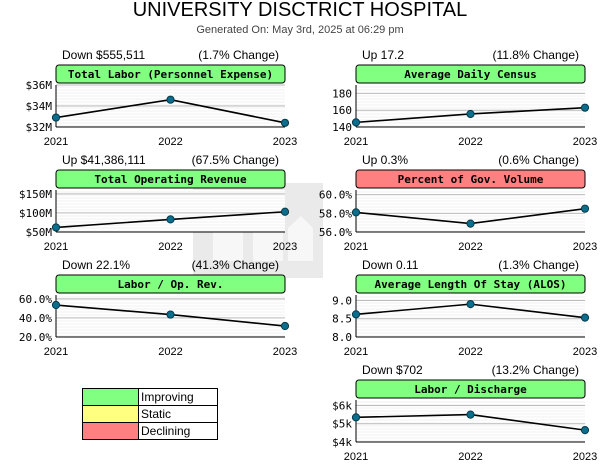 The width and height of the screenshot is (600, 465). What do you see at coordinates (35, 318) in the screenshot?
I see `y-tick-label: 40.0%` at bounding box center [35, 318].